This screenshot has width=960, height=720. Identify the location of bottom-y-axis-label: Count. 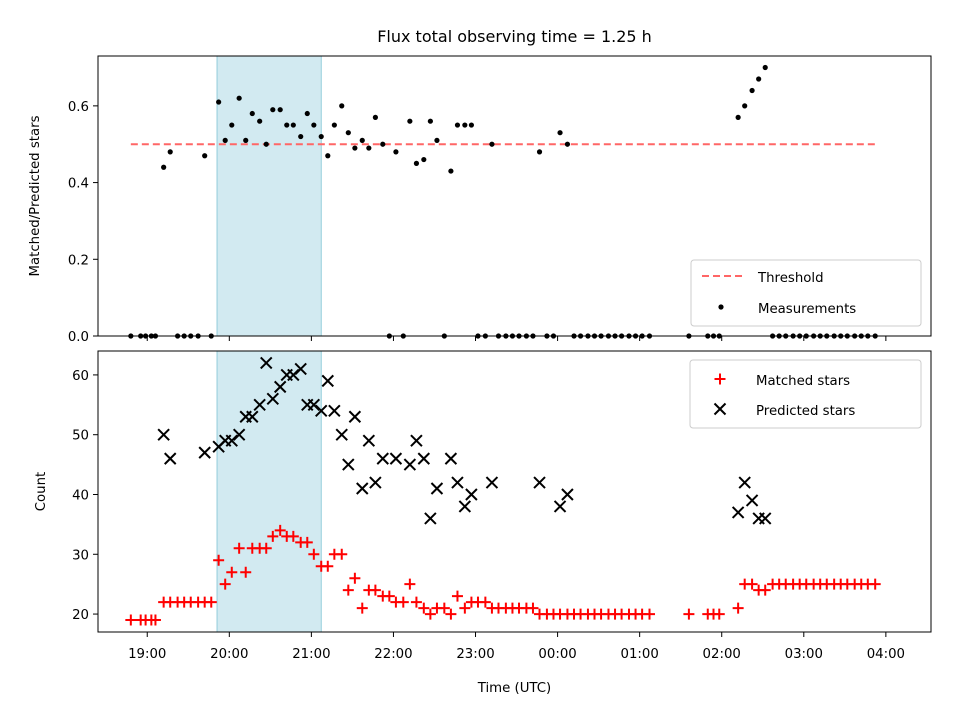
(41, 492).